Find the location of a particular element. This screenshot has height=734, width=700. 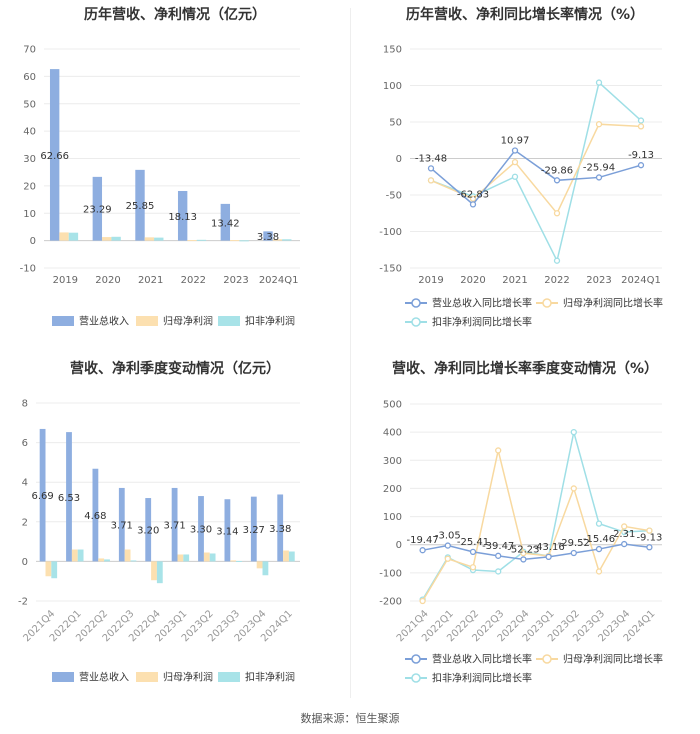

legend-label: 营业总收入 is located at coordinates (104, 321).